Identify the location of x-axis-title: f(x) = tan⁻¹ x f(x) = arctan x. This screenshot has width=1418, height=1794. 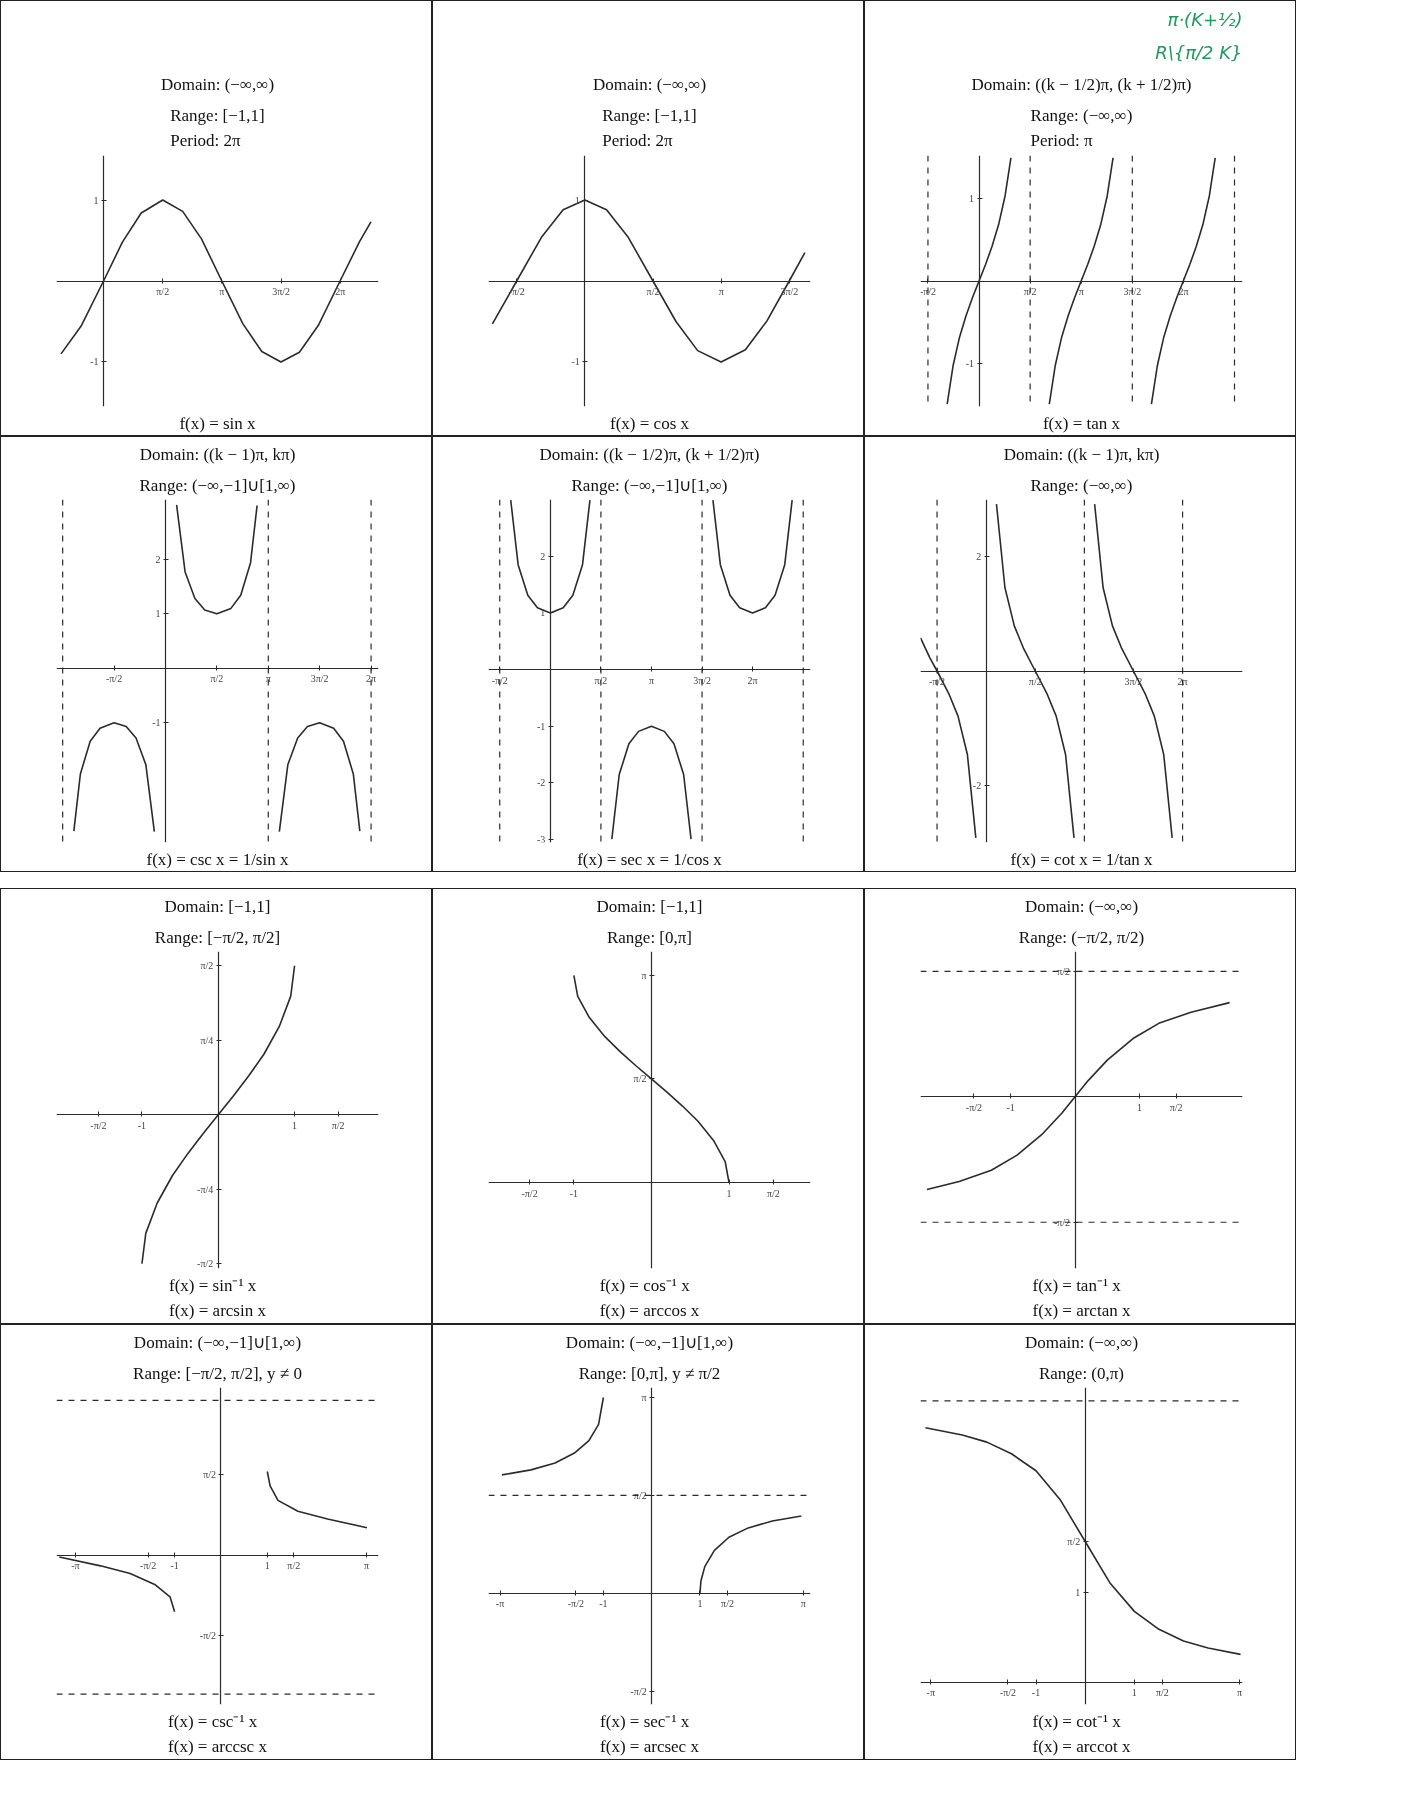
(1081, 1298).